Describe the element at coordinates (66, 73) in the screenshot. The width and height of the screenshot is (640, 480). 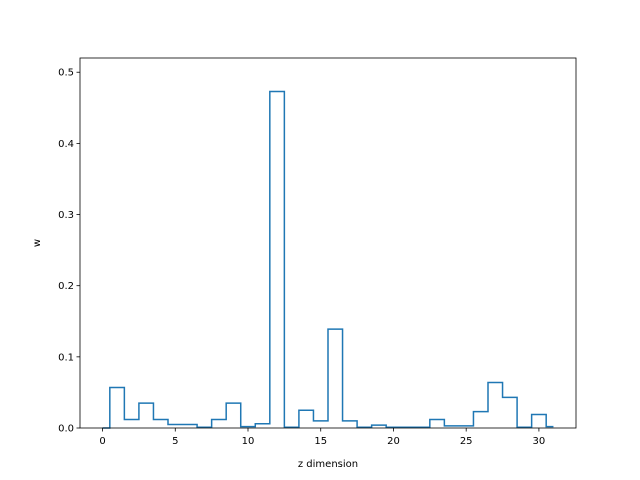
I see `y-tick-label: 0.5` at that location.